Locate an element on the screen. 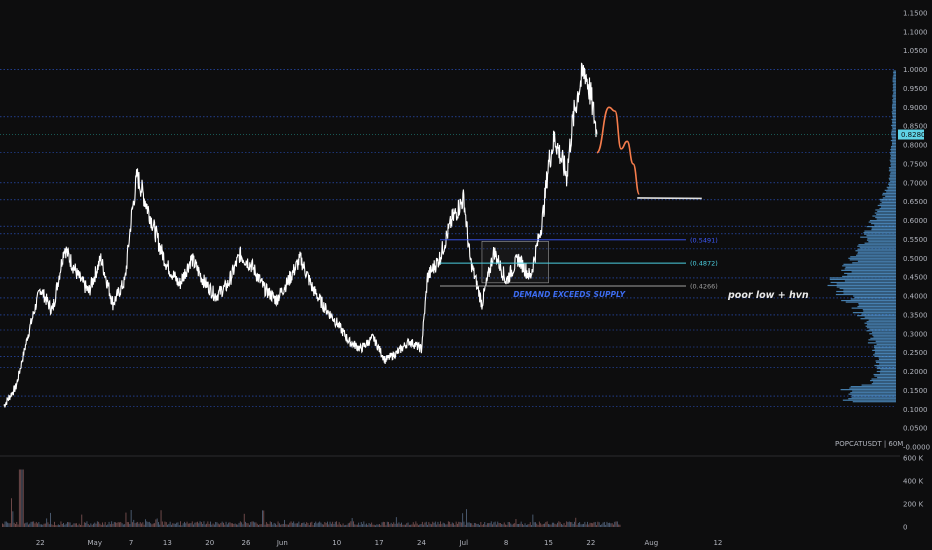 The width and height of the screenshot is (932, 550). time-axis: 22 May 7 13 20 26 Jun 10 17 24 Jul 8 15 22 Aug 12 is located at coordinates (379, 543).